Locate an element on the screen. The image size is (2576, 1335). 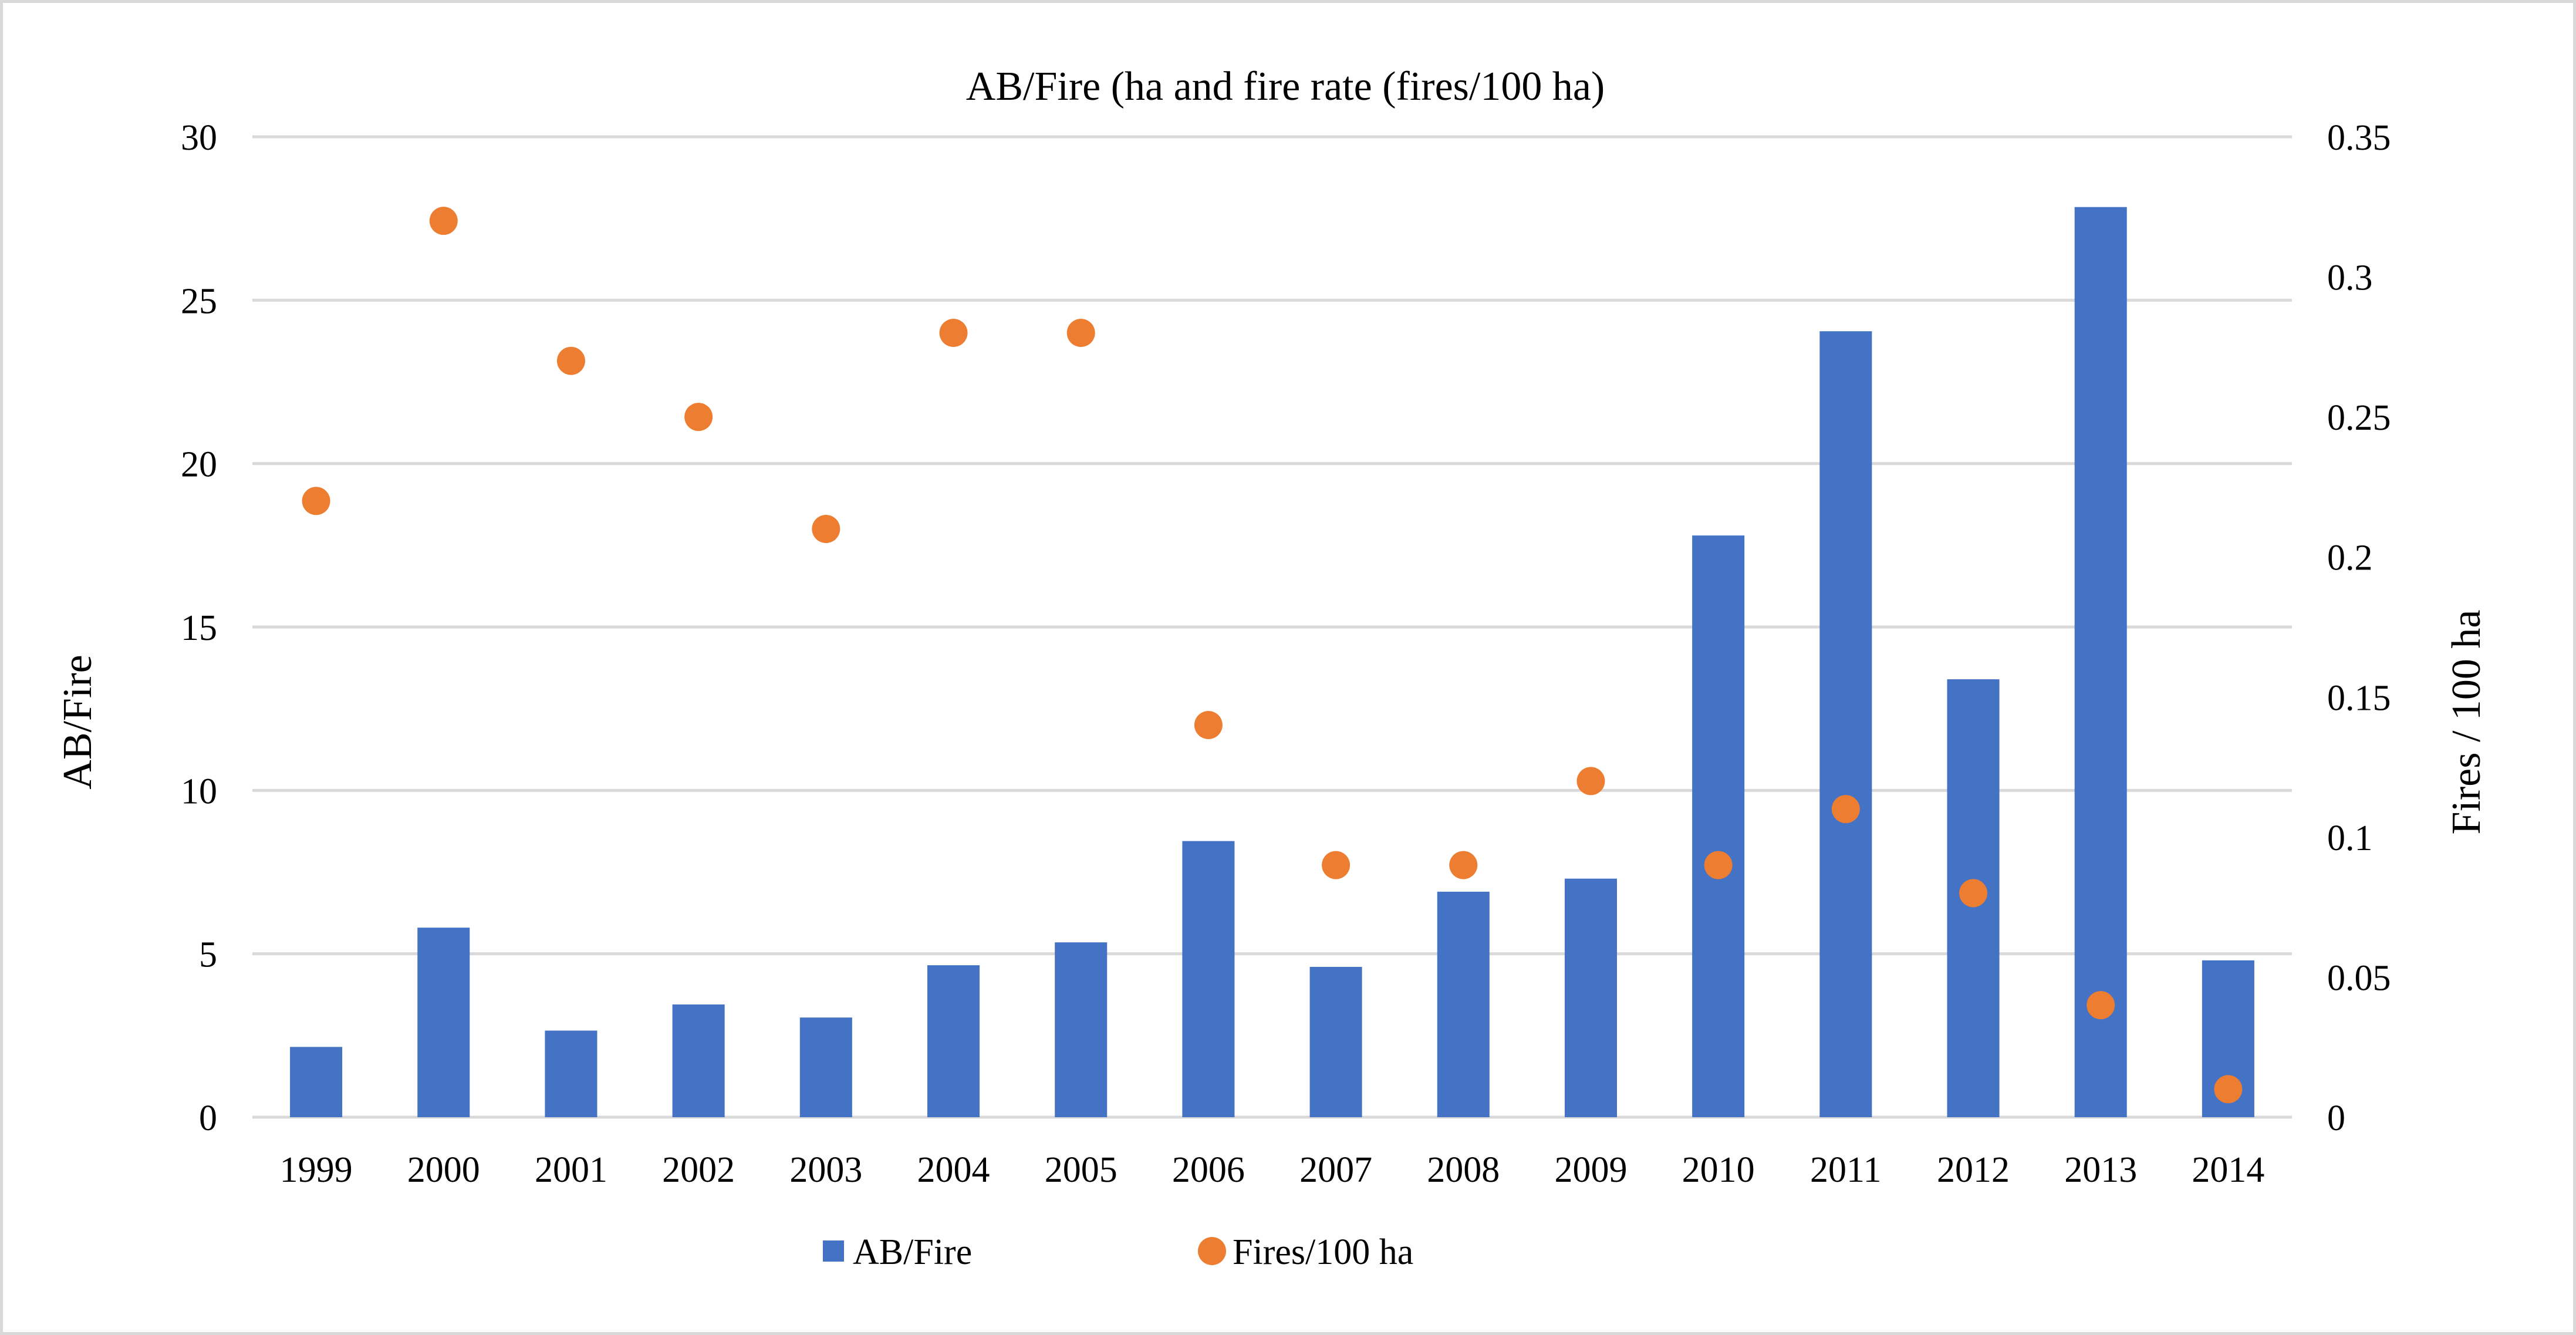
y2-axis-ticks: 0 0.05 0.1 0.15 0.2 0.25 0.3 0.35 is located at coordinates (2359, 628).